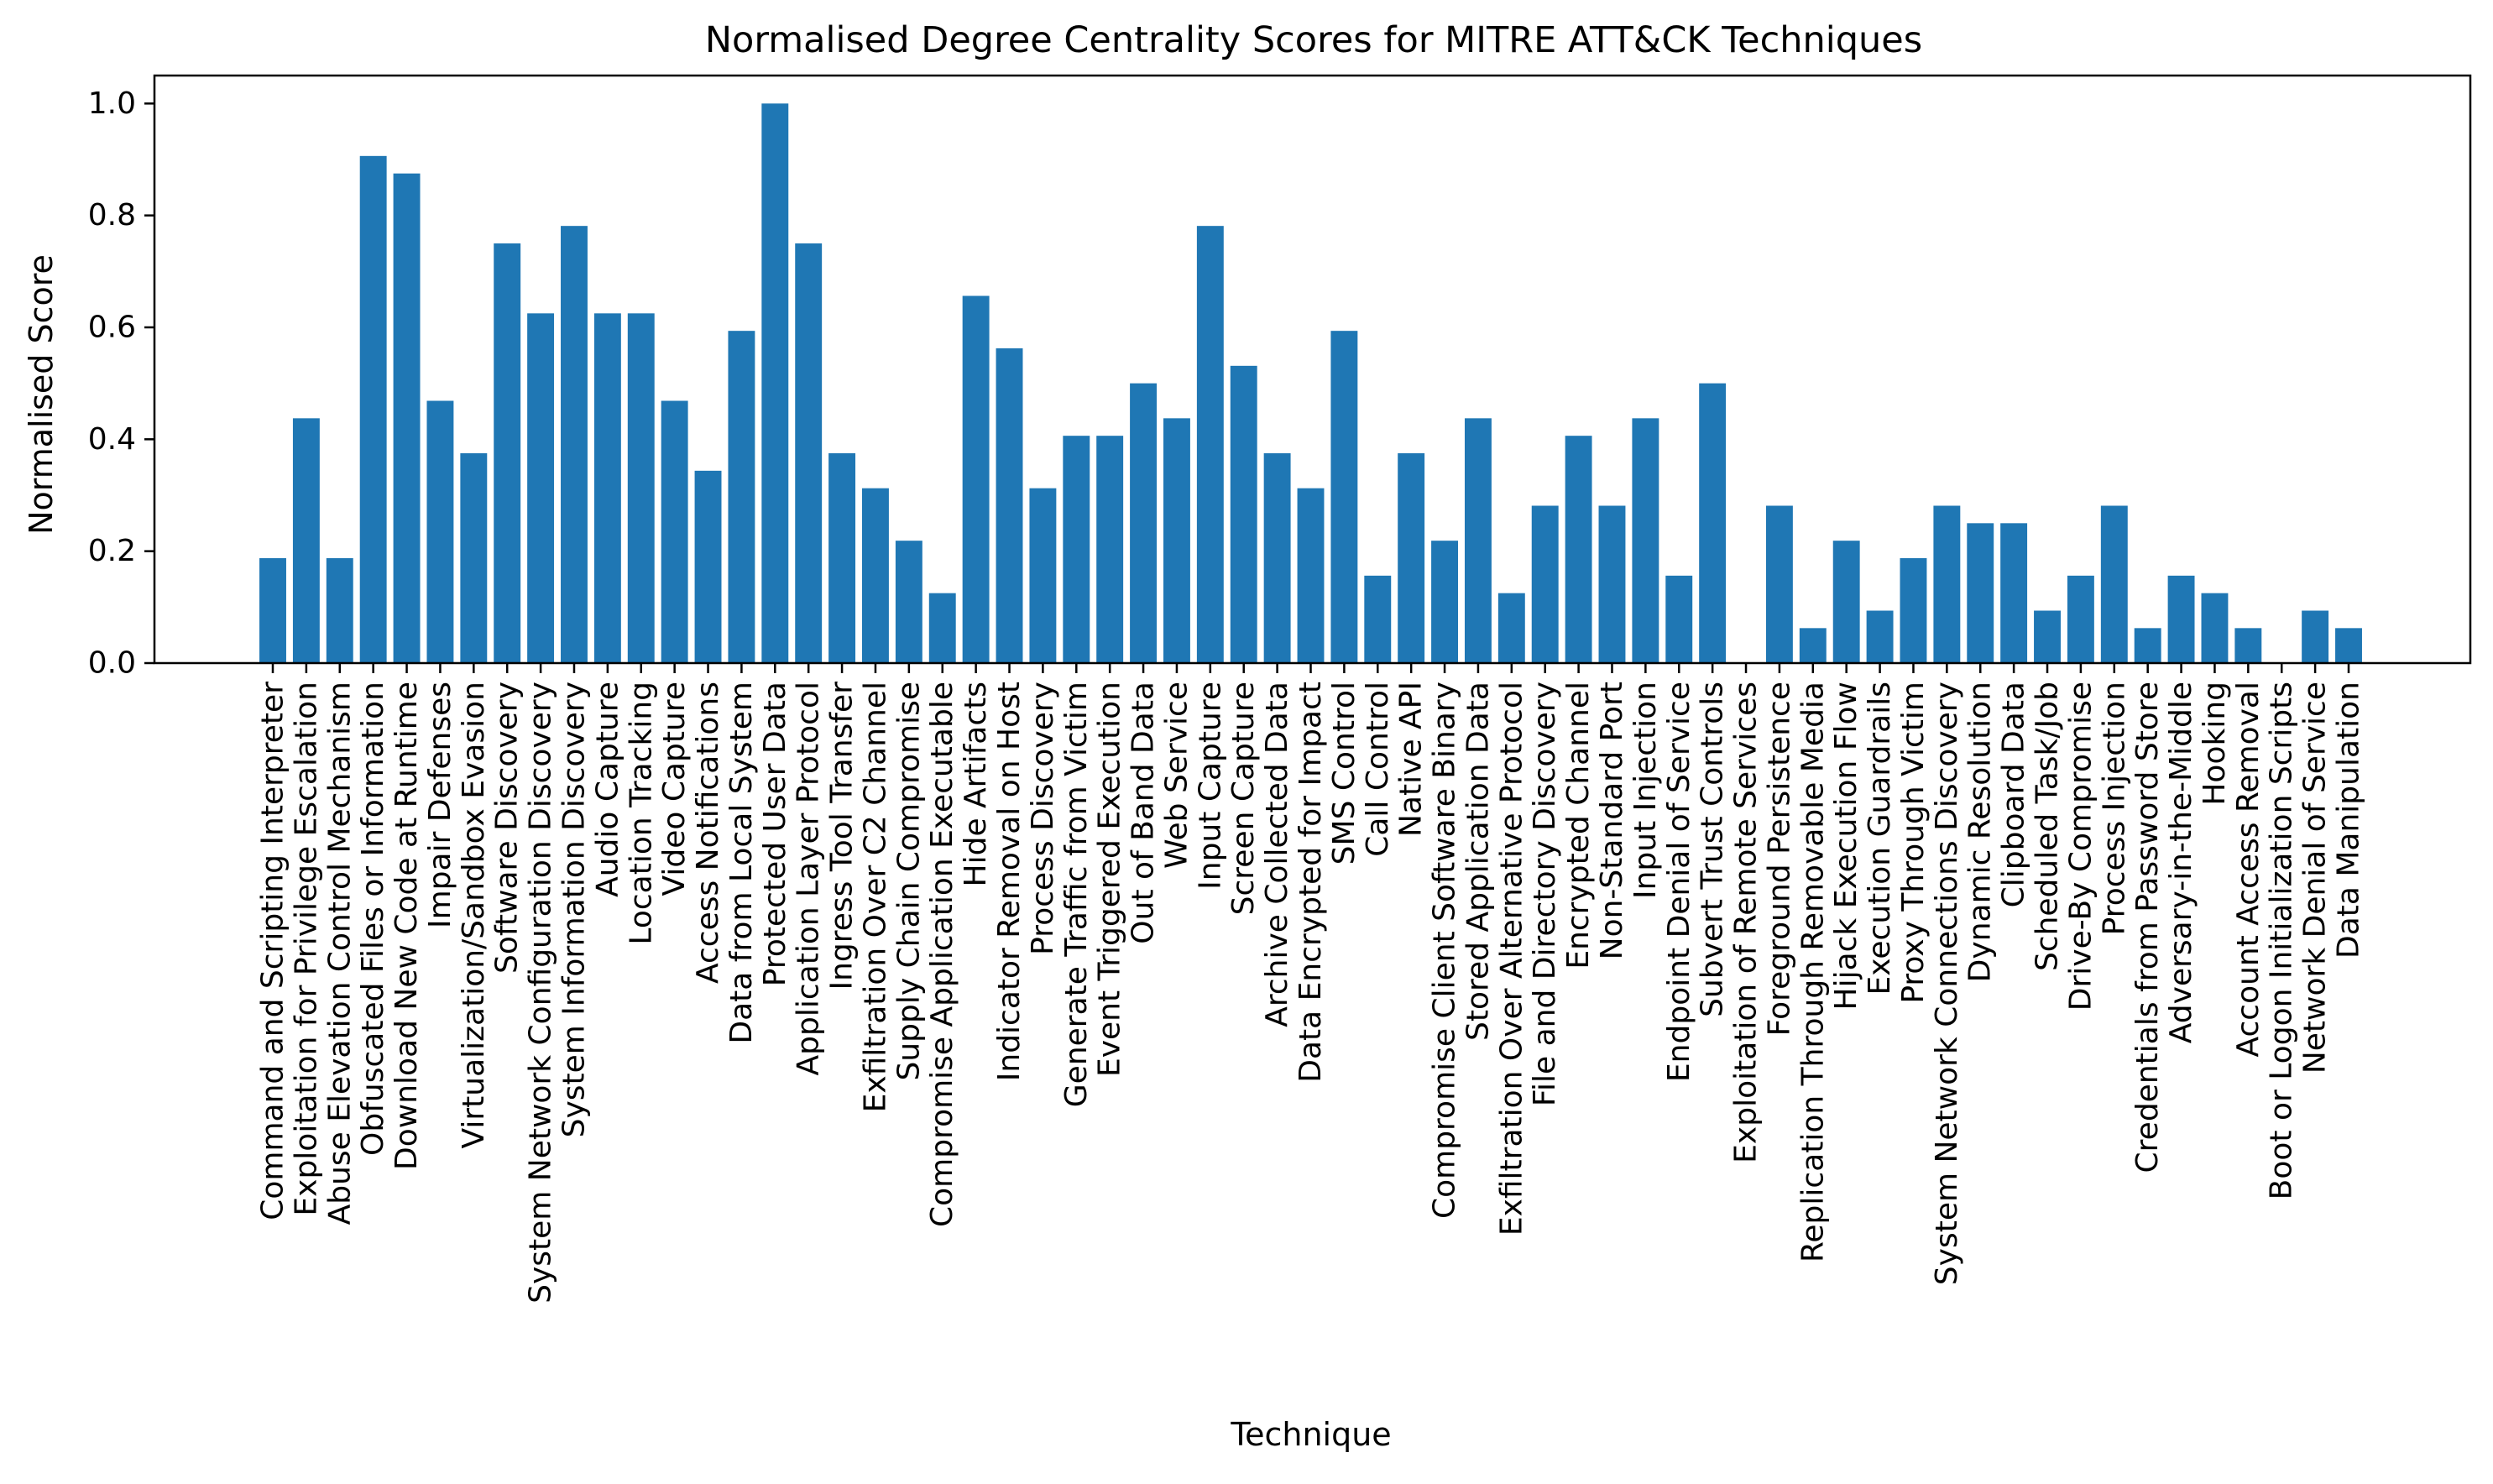 This screenshot has height=1484, width=2493. What do you see at coordinates (1913, 843) in the screenshot?
I see `x-tick-label: Proxy Through Victim` at bounding box center [1913, 843].